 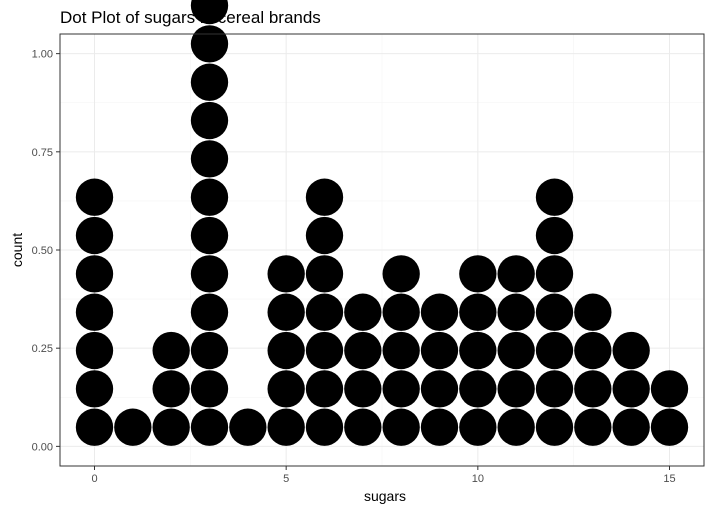 What do you see at coordinates (94, 479) in the screenshot?
I see `x-tick-label: 0` at bounding box center [94, 479].